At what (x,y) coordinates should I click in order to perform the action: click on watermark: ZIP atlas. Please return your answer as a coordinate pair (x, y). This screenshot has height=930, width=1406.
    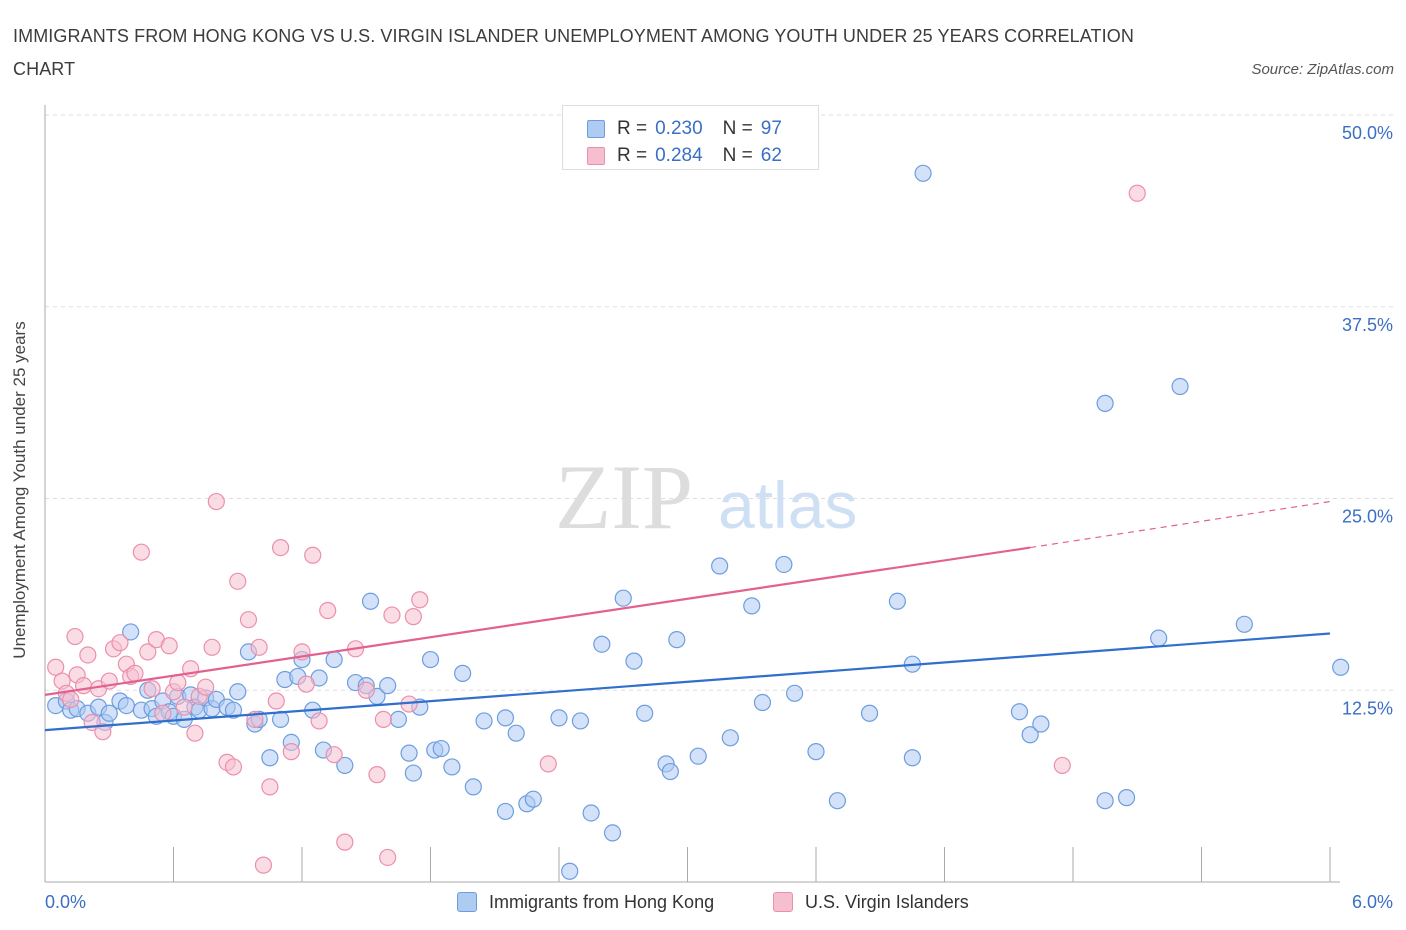
    Looking at the image, I should click on (706, 497).